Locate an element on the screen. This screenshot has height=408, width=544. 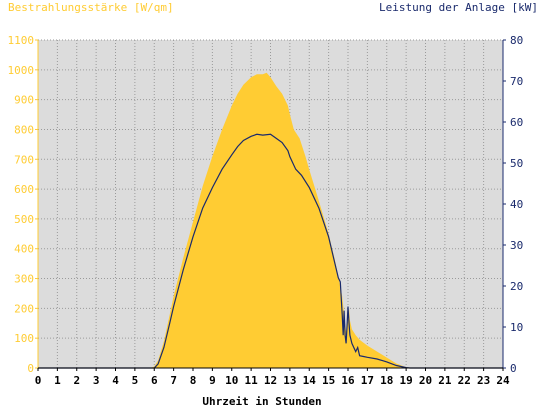
right-tick-label: 0 is located at coordinates (513, 368).